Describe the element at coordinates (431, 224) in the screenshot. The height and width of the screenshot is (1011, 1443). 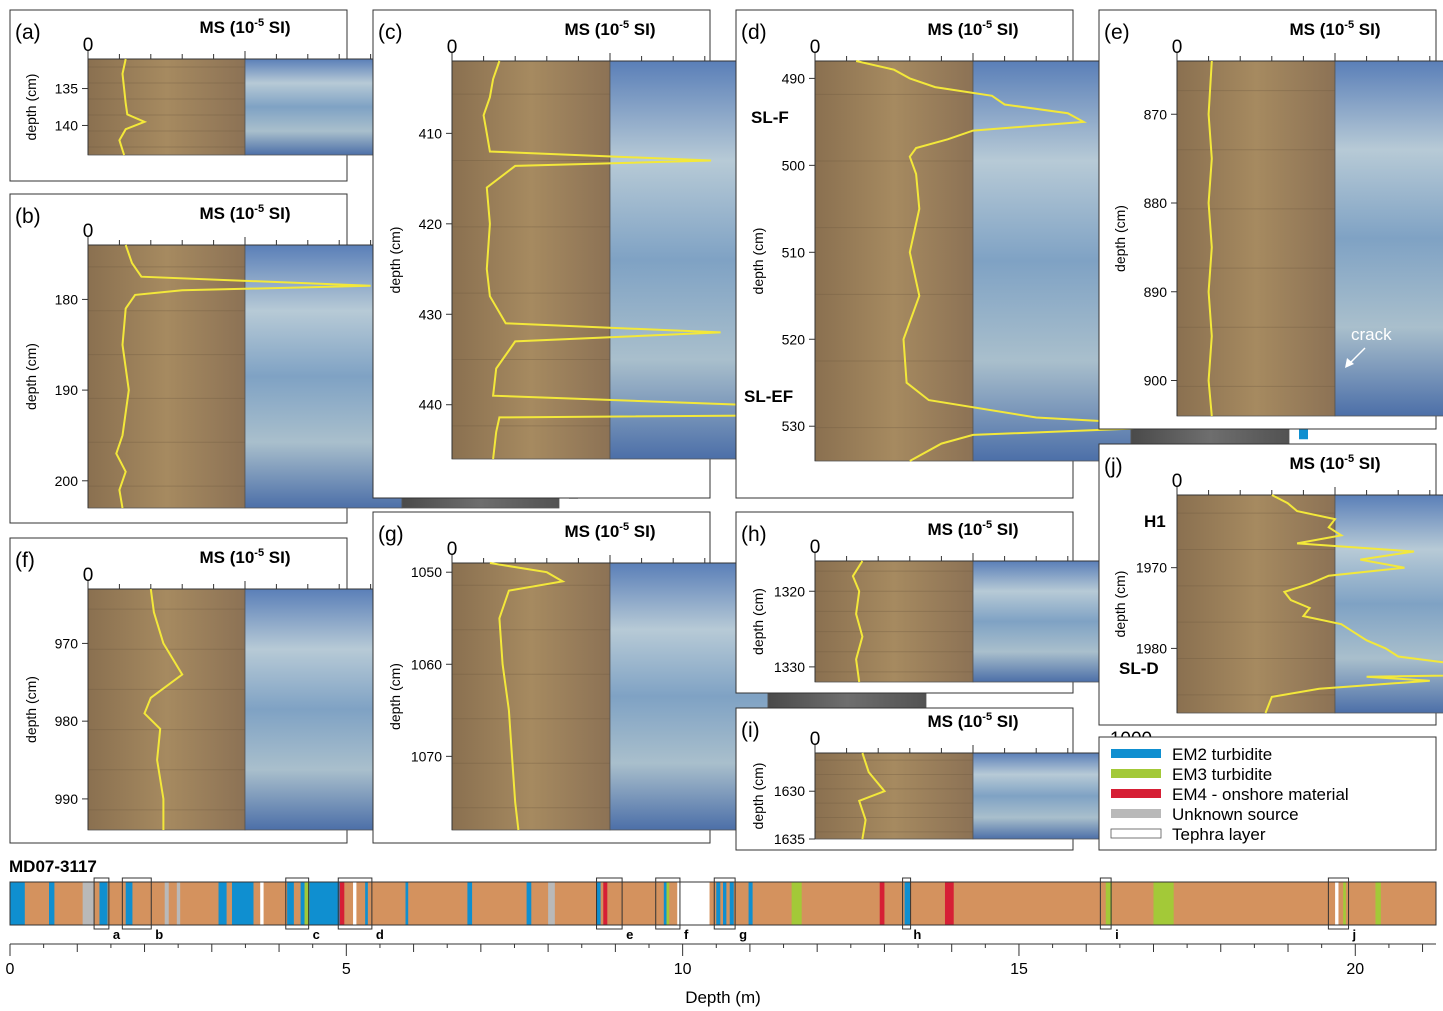
I see `depth-tick-label: 420` at that location.